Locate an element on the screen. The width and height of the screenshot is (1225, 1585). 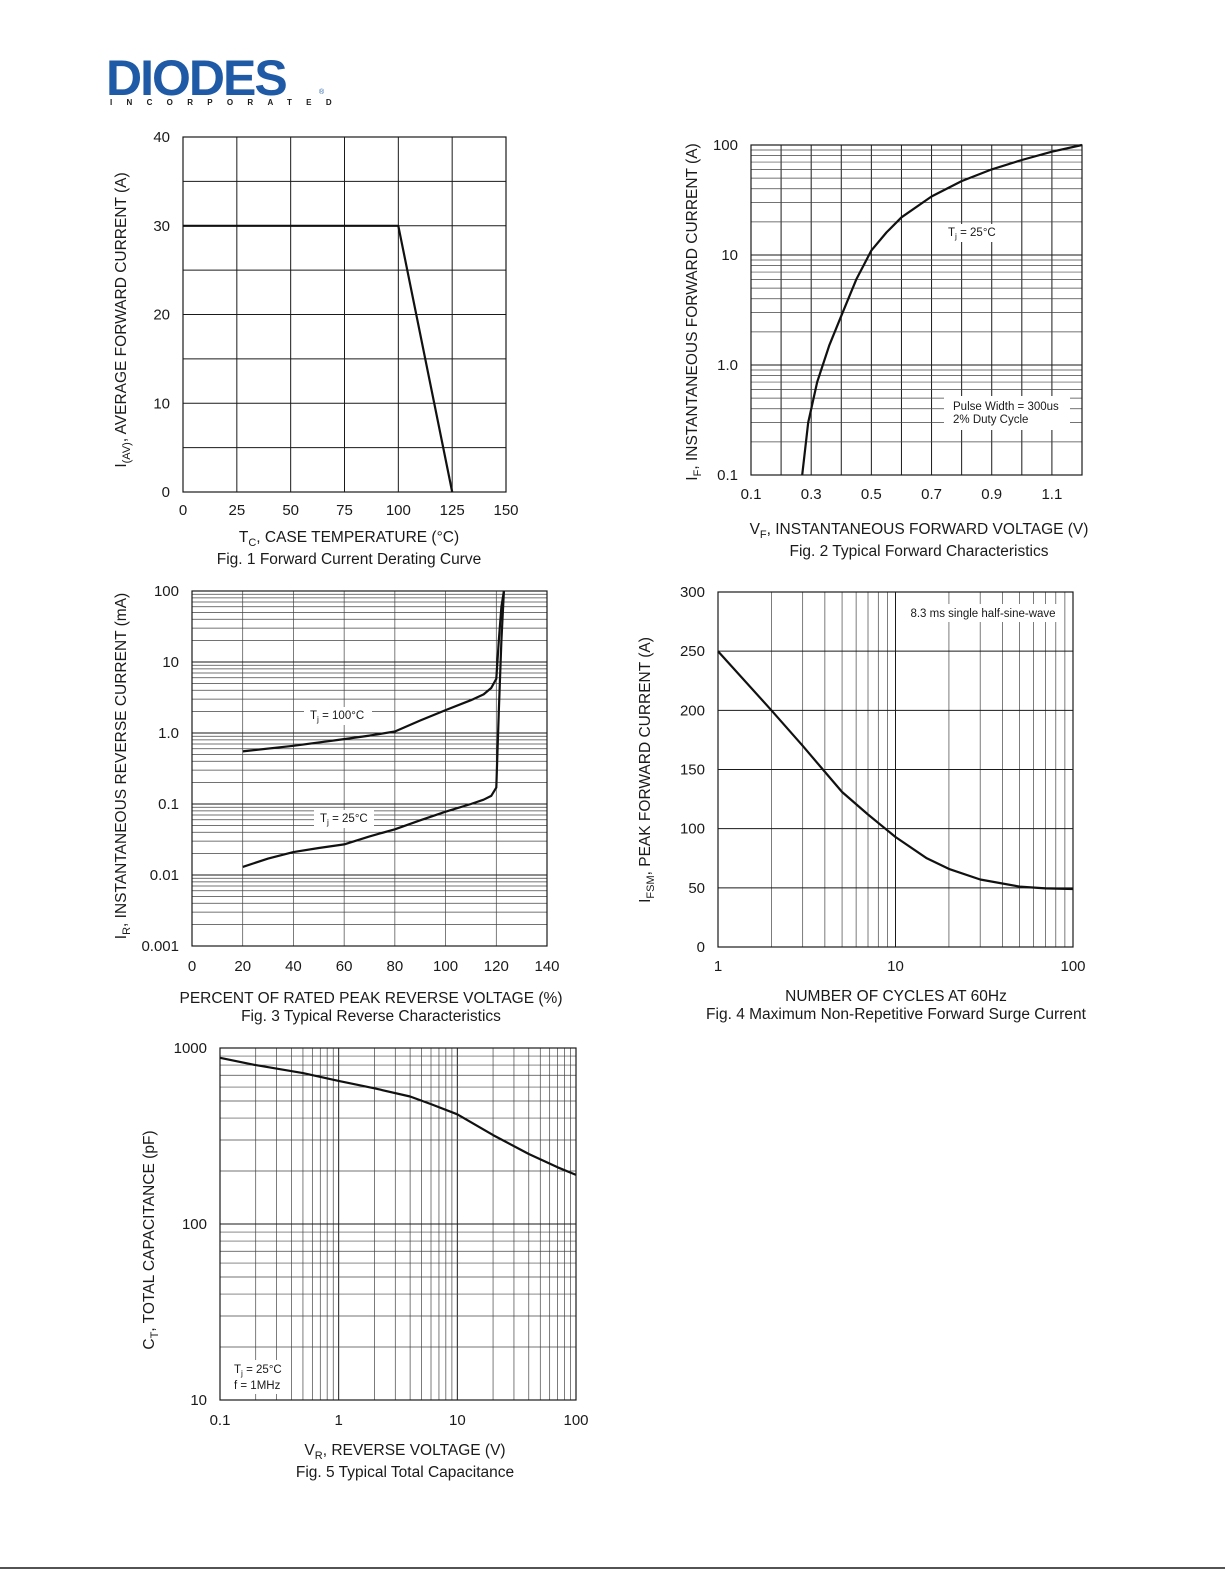
fig2-tj-note-background is located at coordinates (972, 233).